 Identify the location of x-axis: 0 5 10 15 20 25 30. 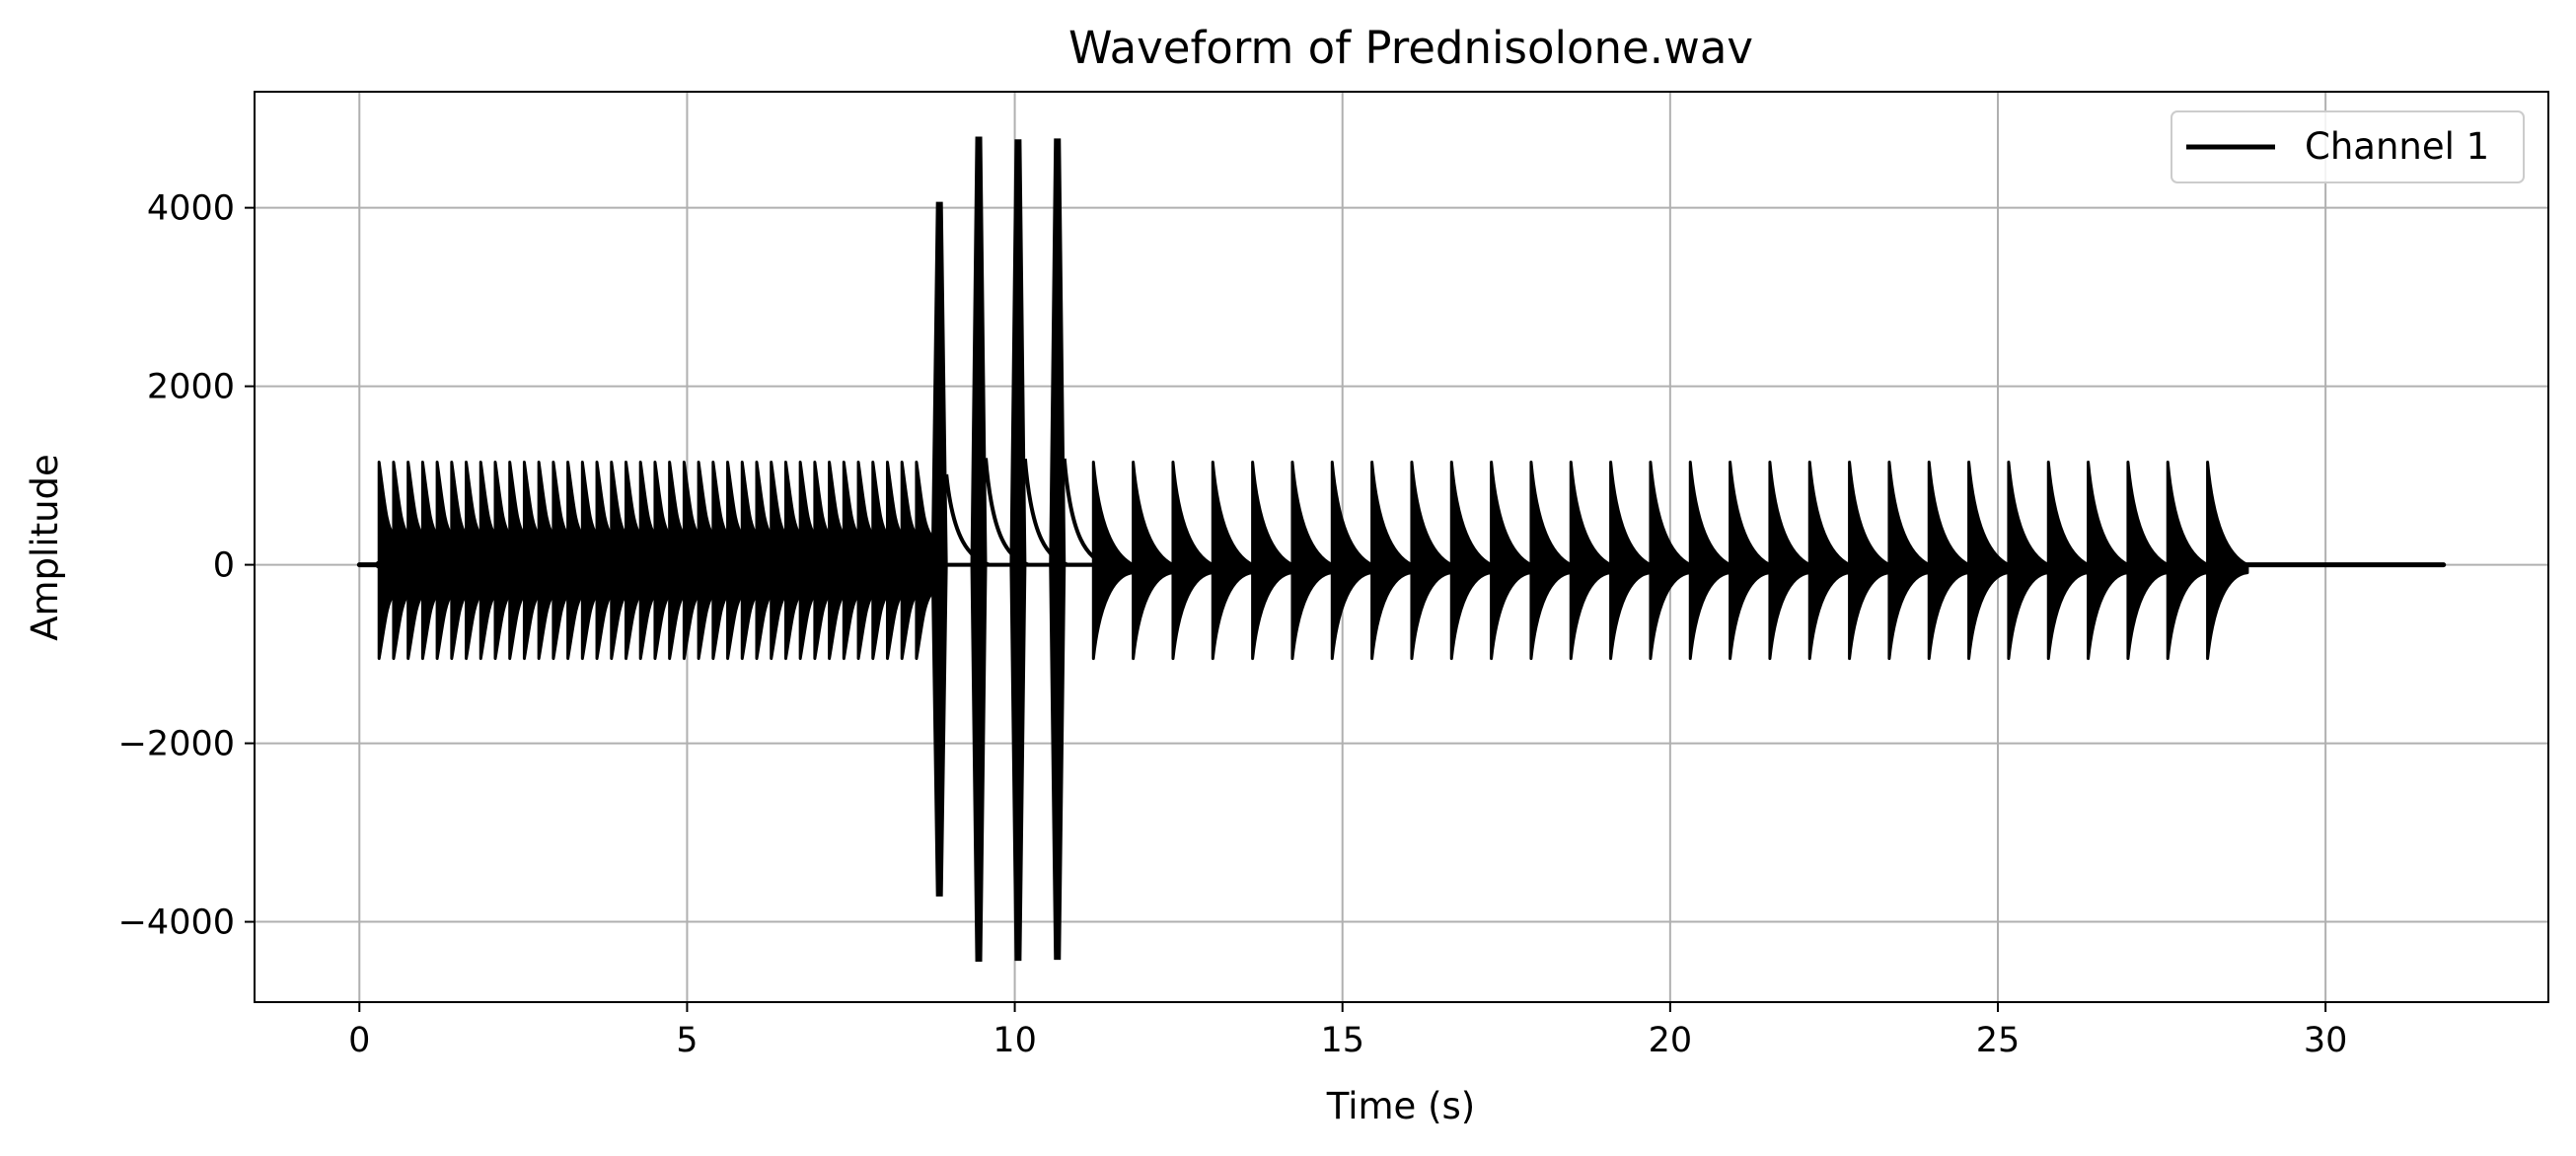
(1347, 1031).